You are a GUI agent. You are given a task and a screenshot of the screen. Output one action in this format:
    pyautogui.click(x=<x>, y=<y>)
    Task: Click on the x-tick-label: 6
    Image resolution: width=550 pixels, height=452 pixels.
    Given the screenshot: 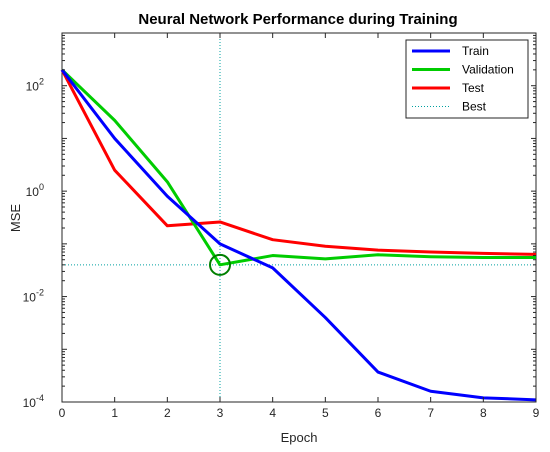 What is the action you would take?
    pyautogui.click(x=378, y=413)
    